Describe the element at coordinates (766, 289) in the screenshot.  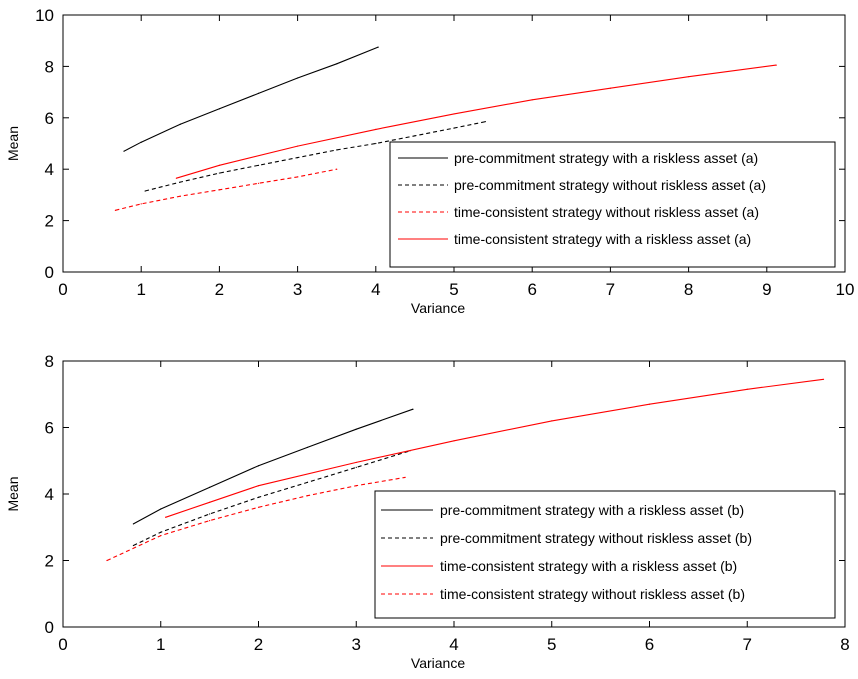
I see `x-tick-label: 9` at that location.